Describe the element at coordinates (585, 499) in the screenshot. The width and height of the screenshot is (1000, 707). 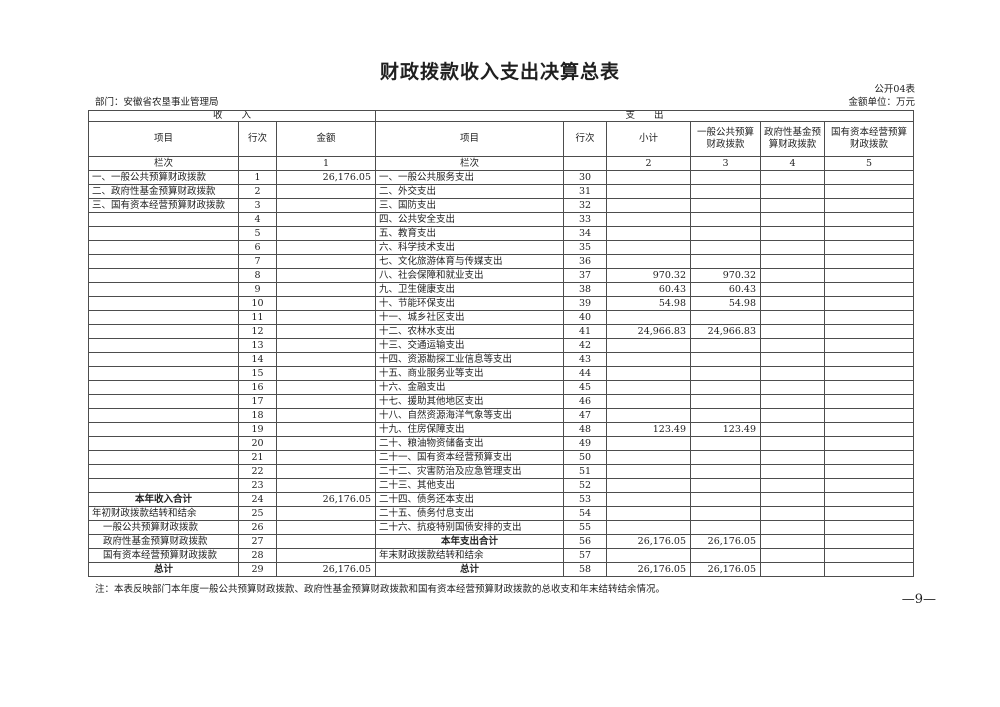
I see `expense-line-cell: 53` at that location.